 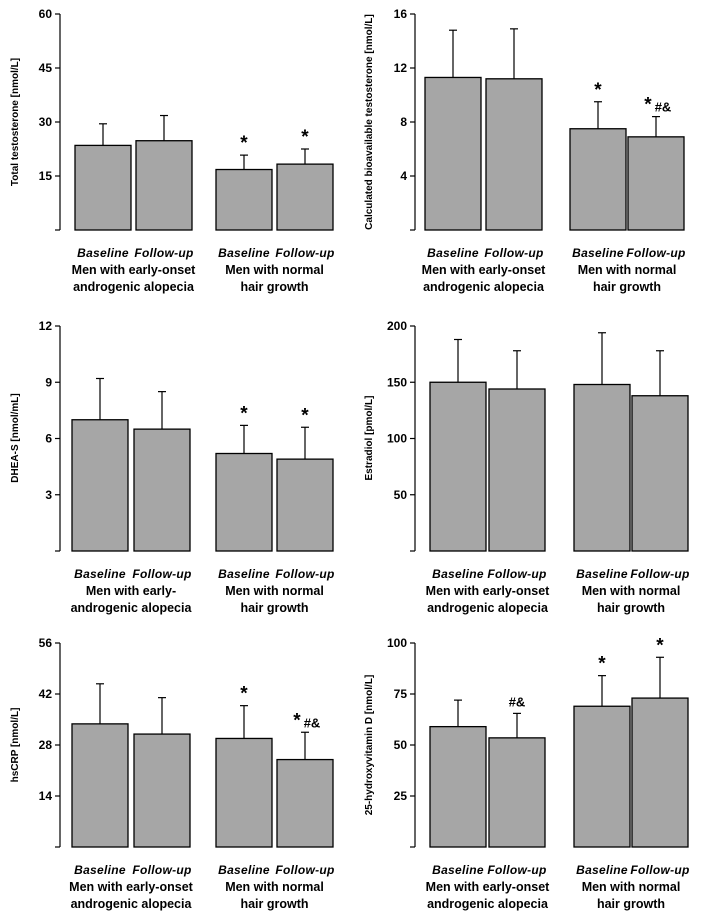 What do you see at coordinates (46, 176) in the screenshot?
I see `y-tick-label: 15` at bounding box center [46, 176].